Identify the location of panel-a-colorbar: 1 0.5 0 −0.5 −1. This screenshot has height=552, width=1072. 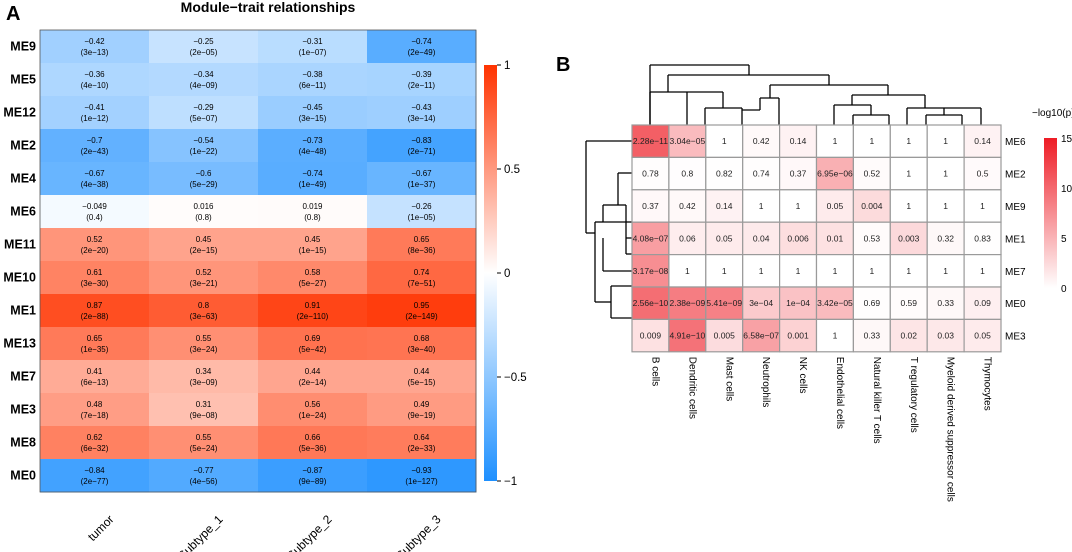
(505, 274).